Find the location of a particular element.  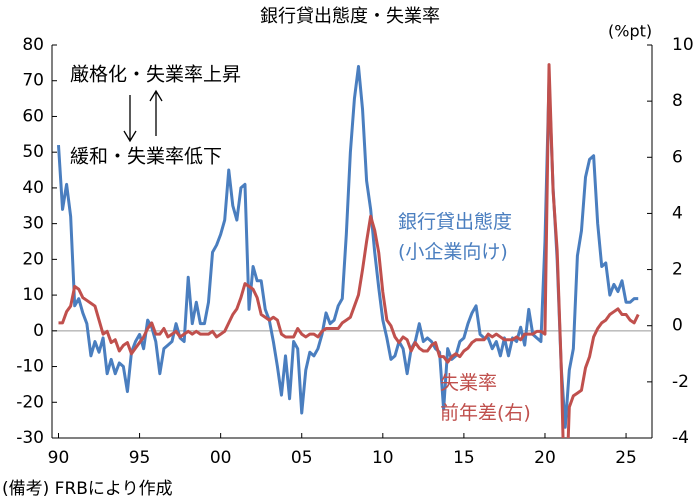

y-tick-label: 10 is located at coordinates (33, 295).